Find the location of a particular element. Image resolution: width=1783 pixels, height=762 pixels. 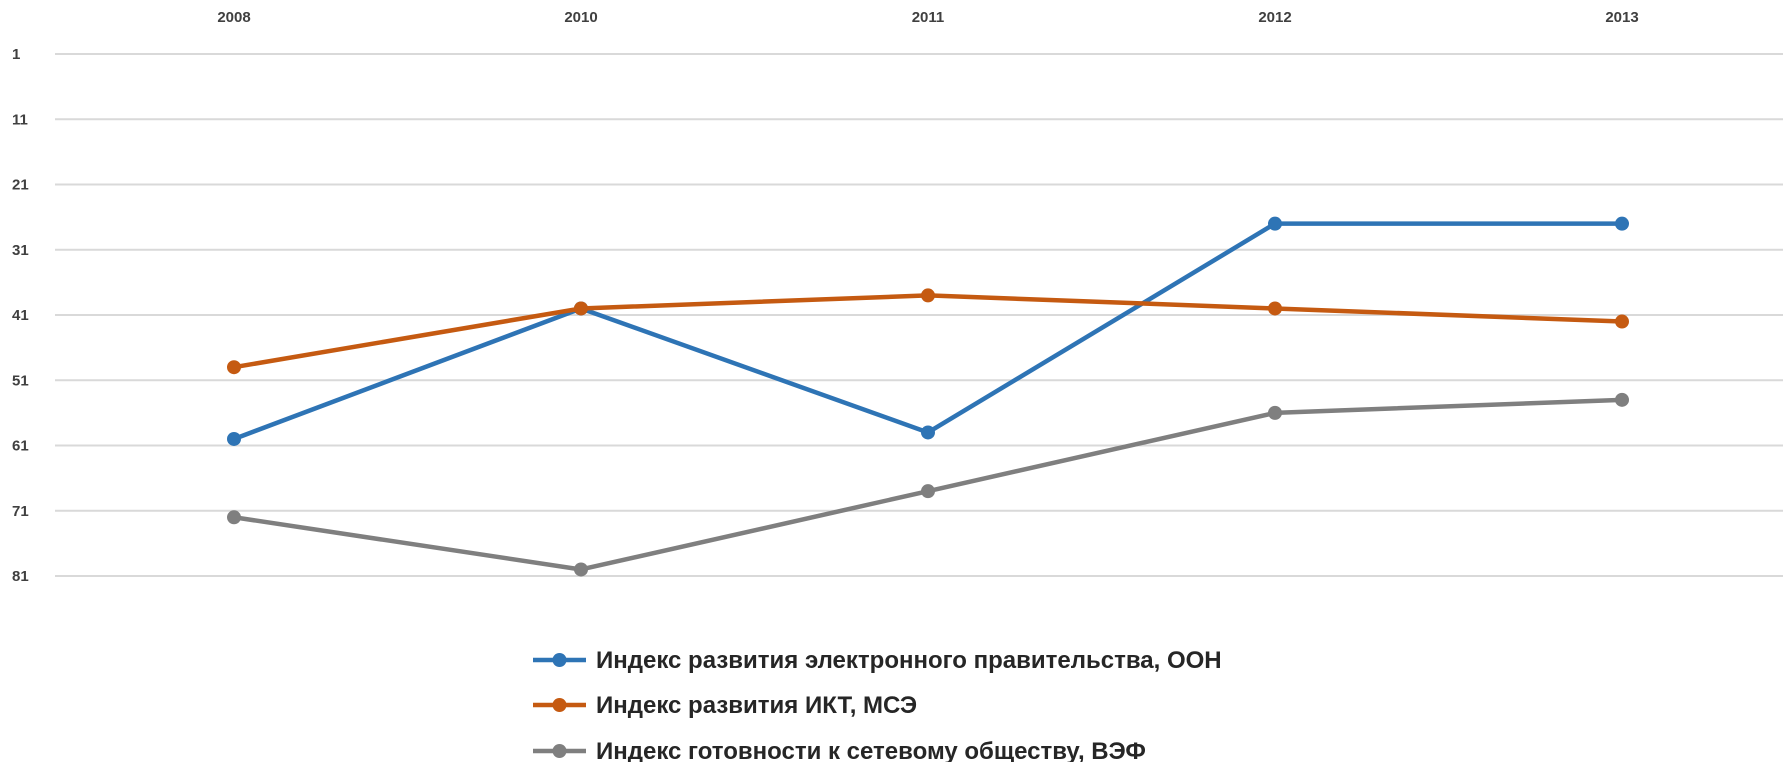

y-tick-label: 61 is located at coordinates (20, 446).